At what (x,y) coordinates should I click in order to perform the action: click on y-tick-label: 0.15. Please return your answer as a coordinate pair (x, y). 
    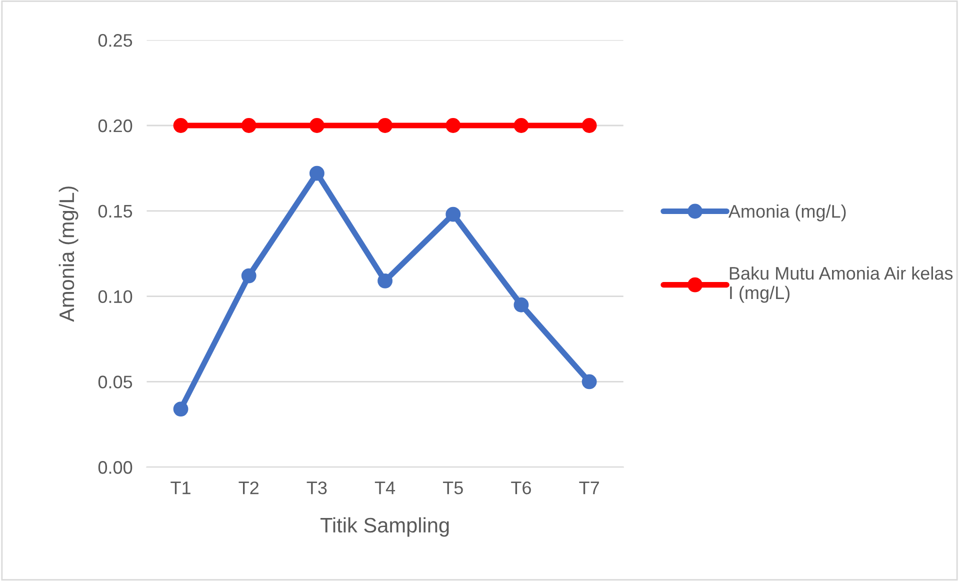
    Looking at the image, I should click on (115, 211).